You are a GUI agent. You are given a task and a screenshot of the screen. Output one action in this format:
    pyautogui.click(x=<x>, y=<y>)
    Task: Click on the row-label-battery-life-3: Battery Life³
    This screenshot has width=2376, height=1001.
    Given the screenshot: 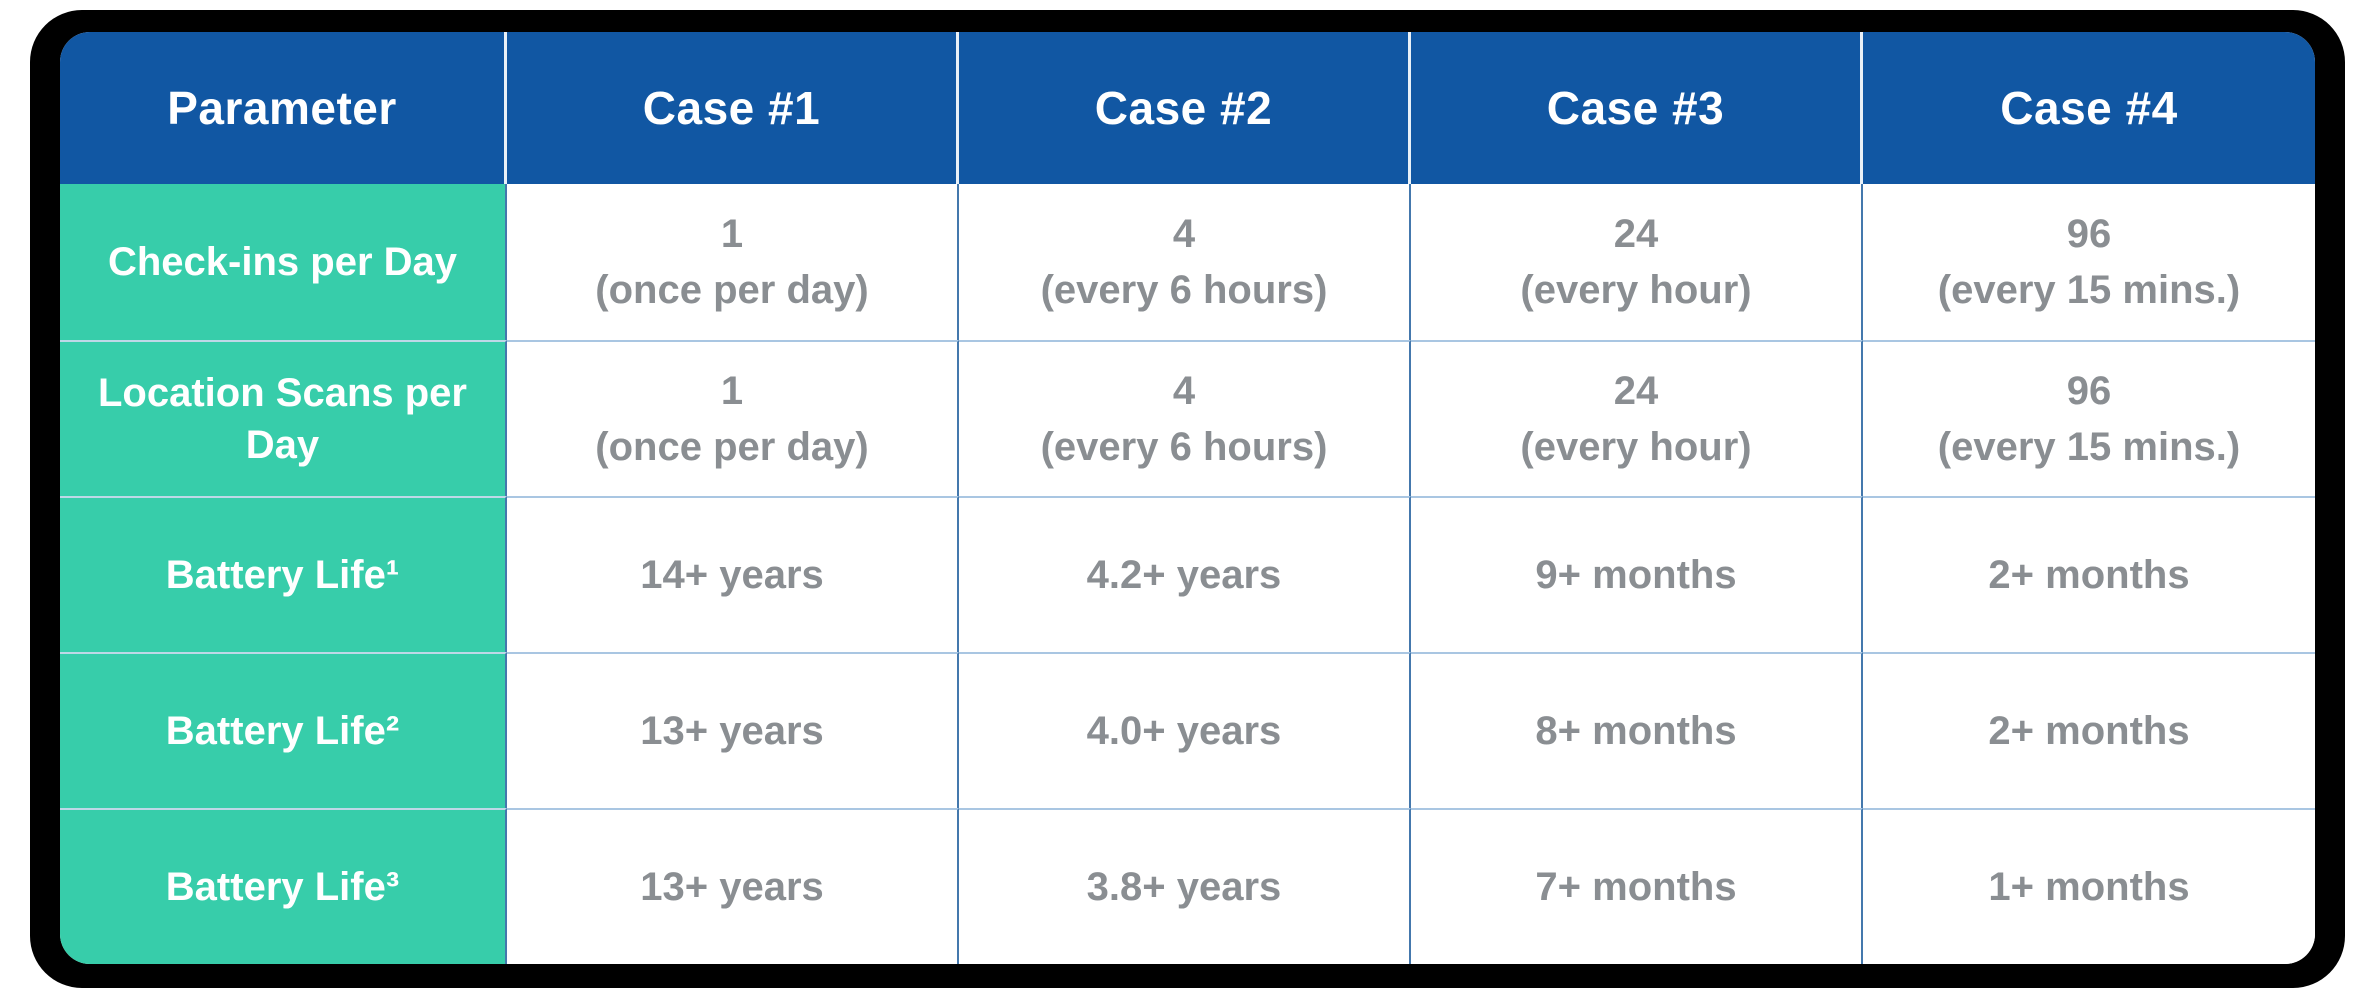 What is the action you would take?
    pyautogui.click(x=283, y=886)
    